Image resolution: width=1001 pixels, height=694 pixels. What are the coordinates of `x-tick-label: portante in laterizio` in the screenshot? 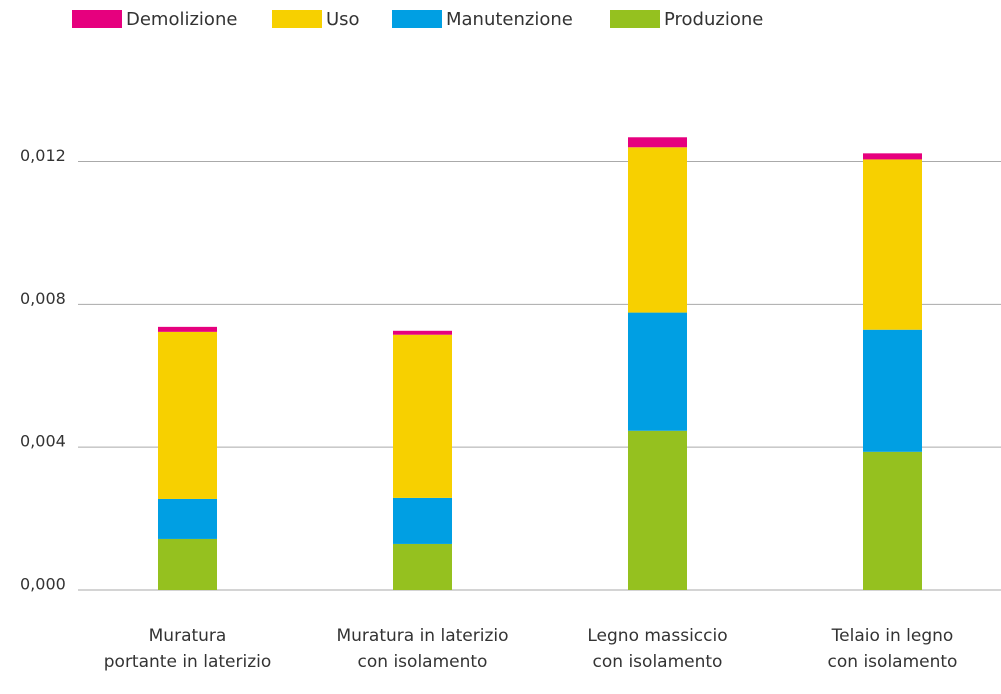 It's located at (188, 662).